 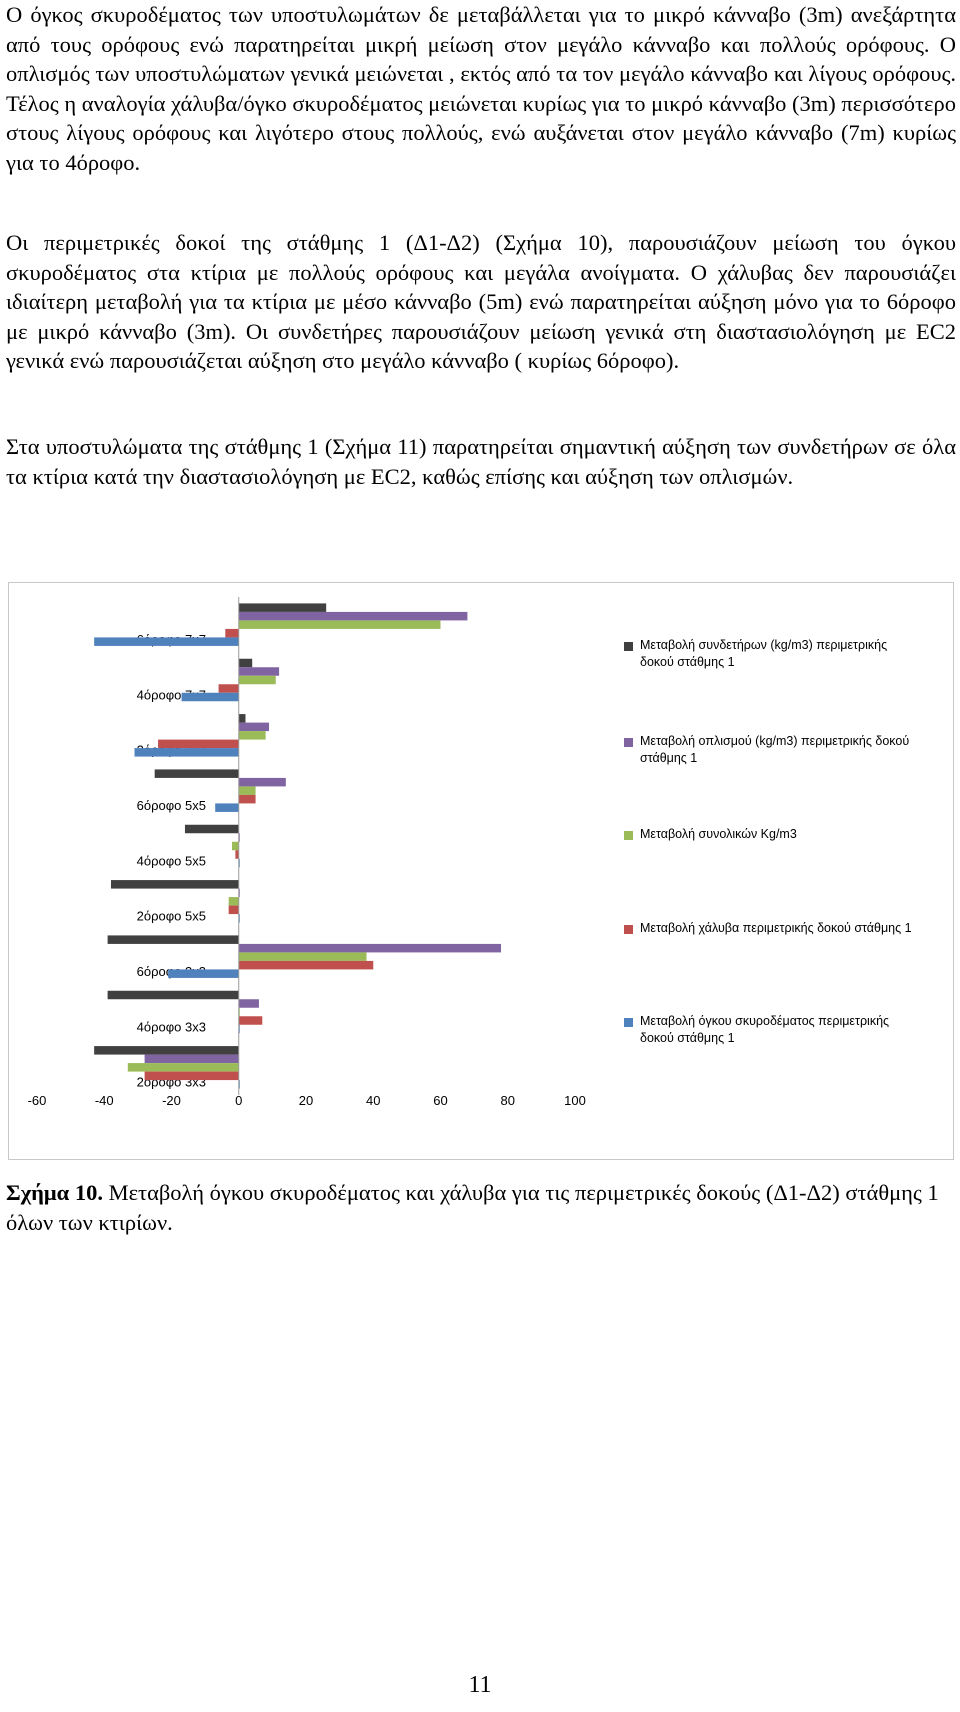 I want to click on x-tick-label: -60, so click(x=37, y=1100).